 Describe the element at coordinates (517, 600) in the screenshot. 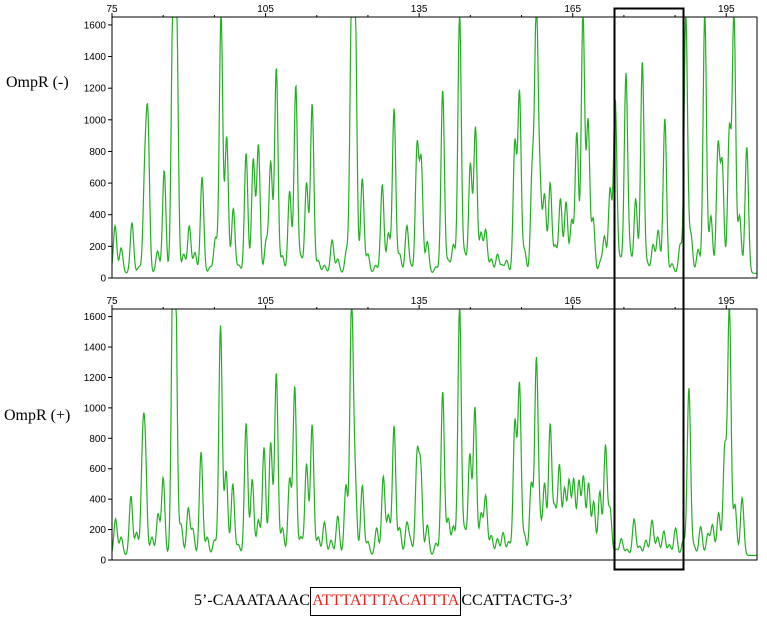

I see `sequence-suffix: CCATTACTG-3’` at that location.